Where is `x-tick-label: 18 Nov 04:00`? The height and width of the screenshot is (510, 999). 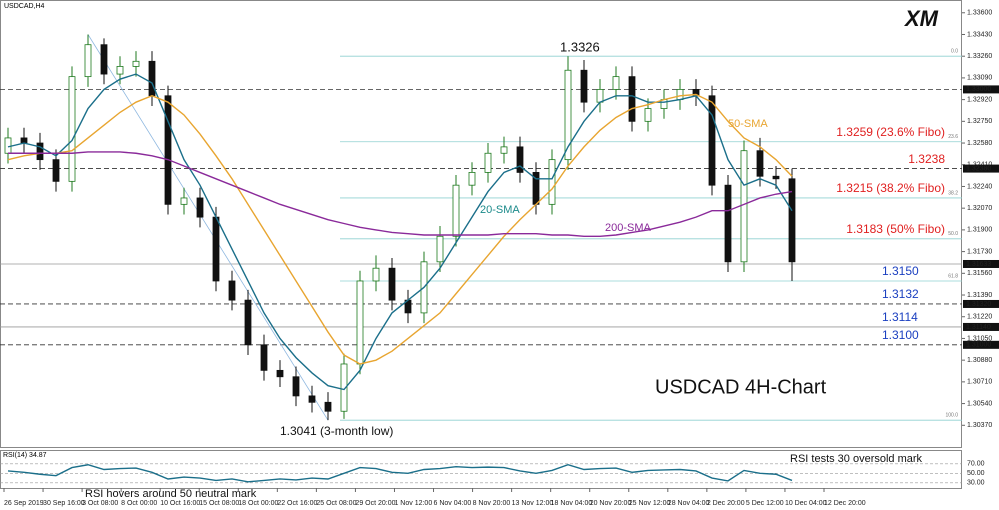
x-tick-label: 18 Nov 04:00 is located at coordinates (572, 503).